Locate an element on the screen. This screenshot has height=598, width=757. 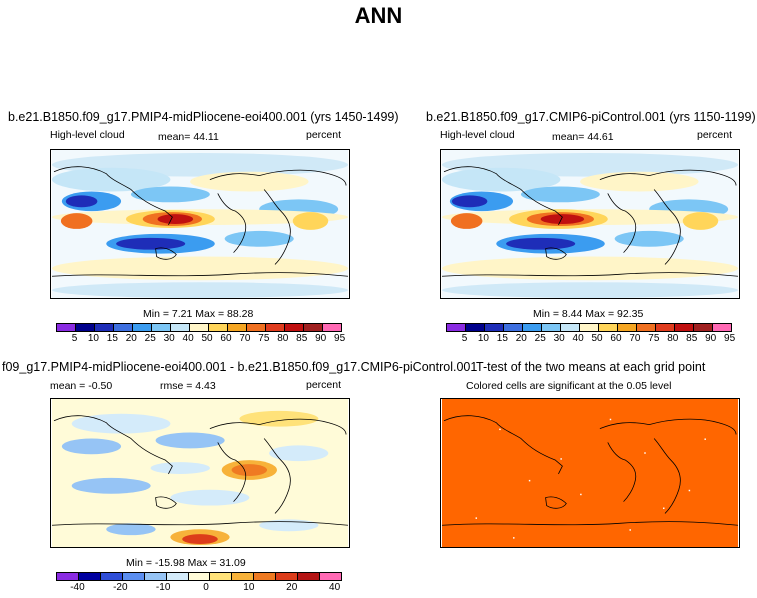
p1-cb-tick: 95 is located at coordinates (340, 338).